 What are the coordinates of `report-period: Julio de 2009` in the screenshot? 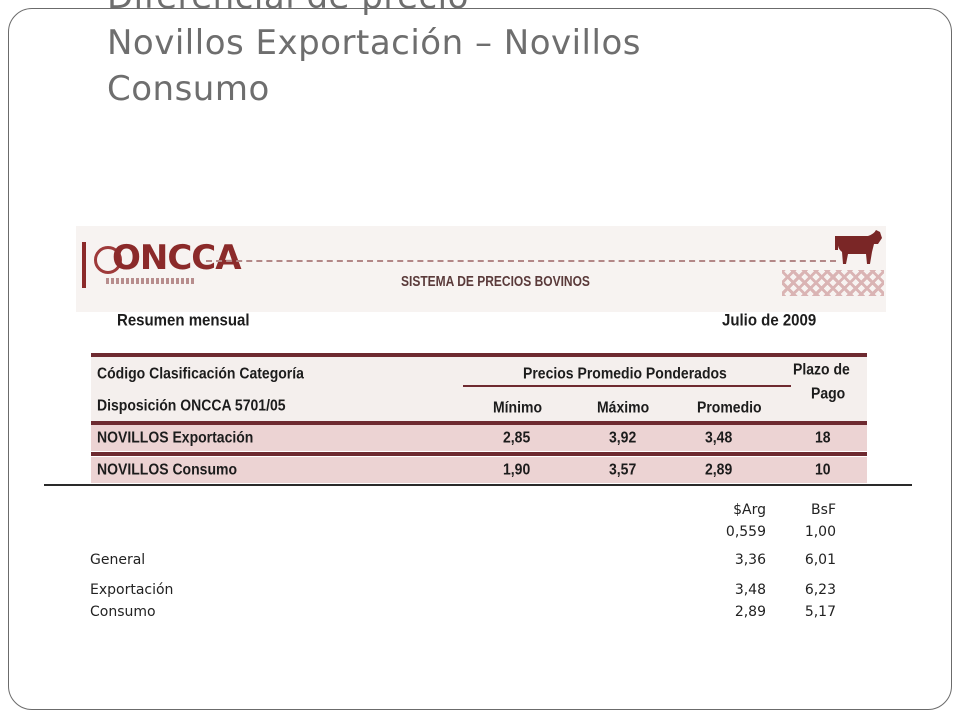 It's located at (769, 320).